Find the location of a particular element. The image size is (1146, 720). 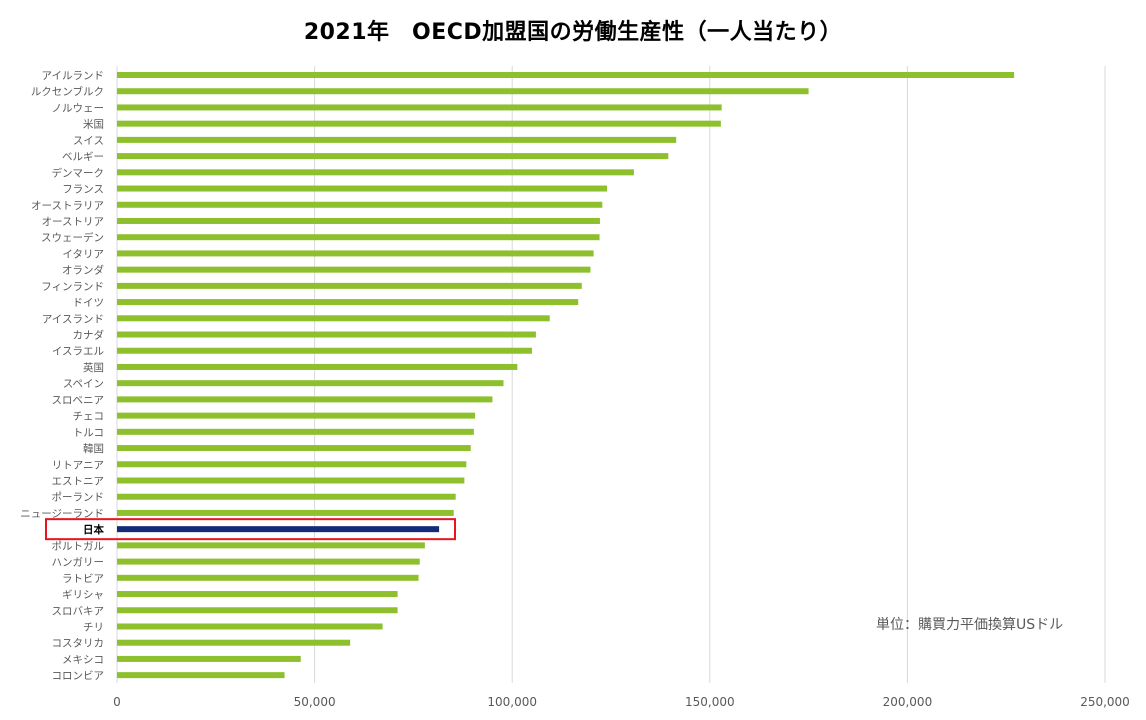

category-label: ポルトガル is located at coordinates (78, 546).